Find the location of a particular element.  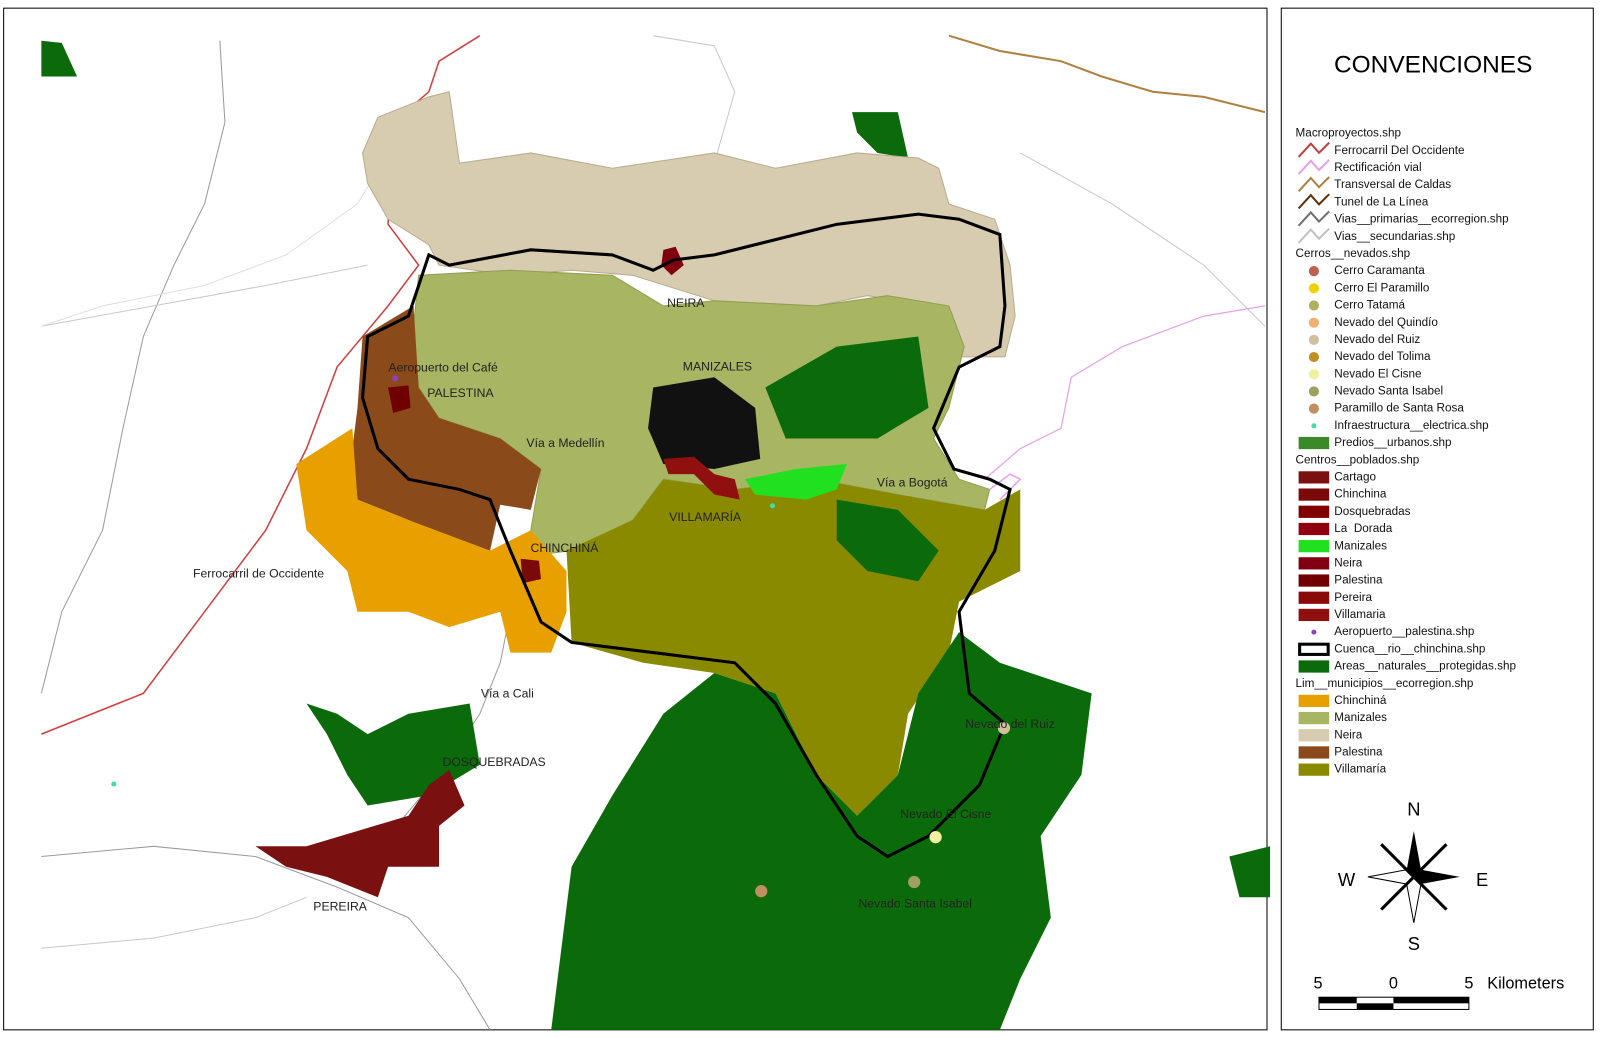

scale-label: 5 is located at coordinates (1317, 983).